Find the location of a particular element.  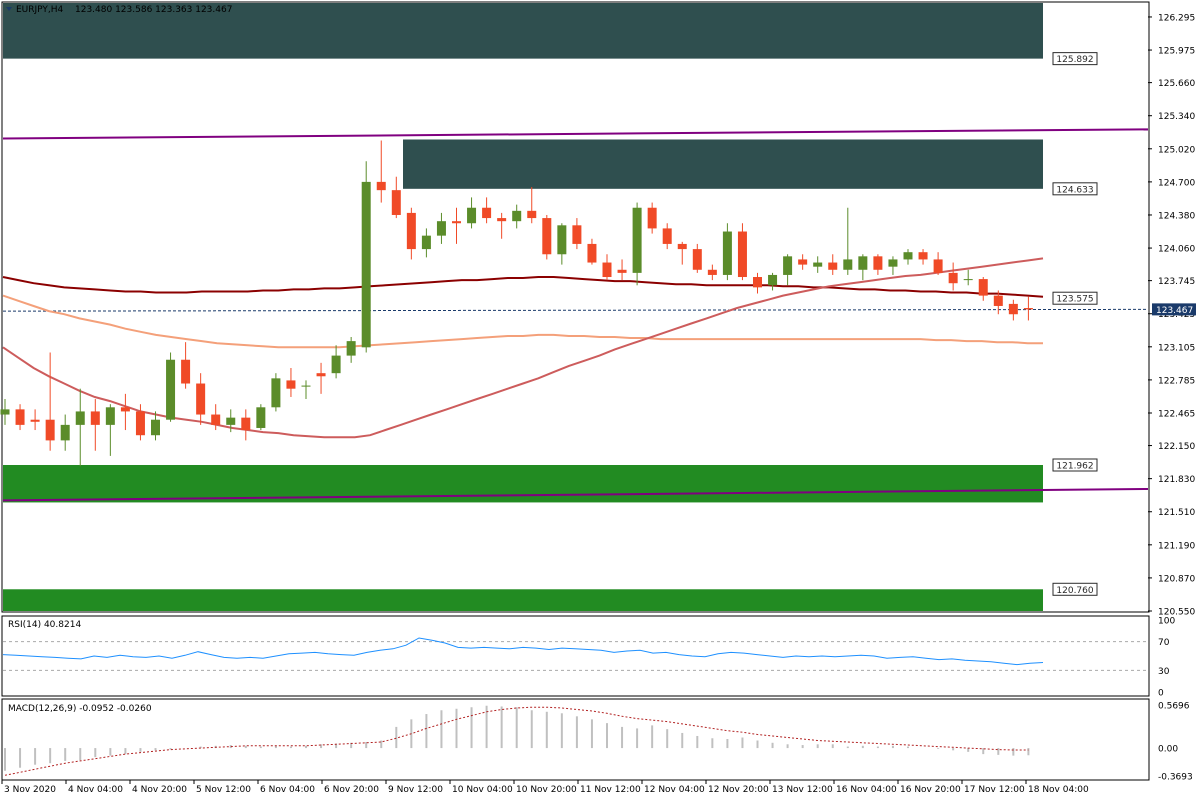

price-tick-label: 121.510 is located at coordinates (1176, 513).